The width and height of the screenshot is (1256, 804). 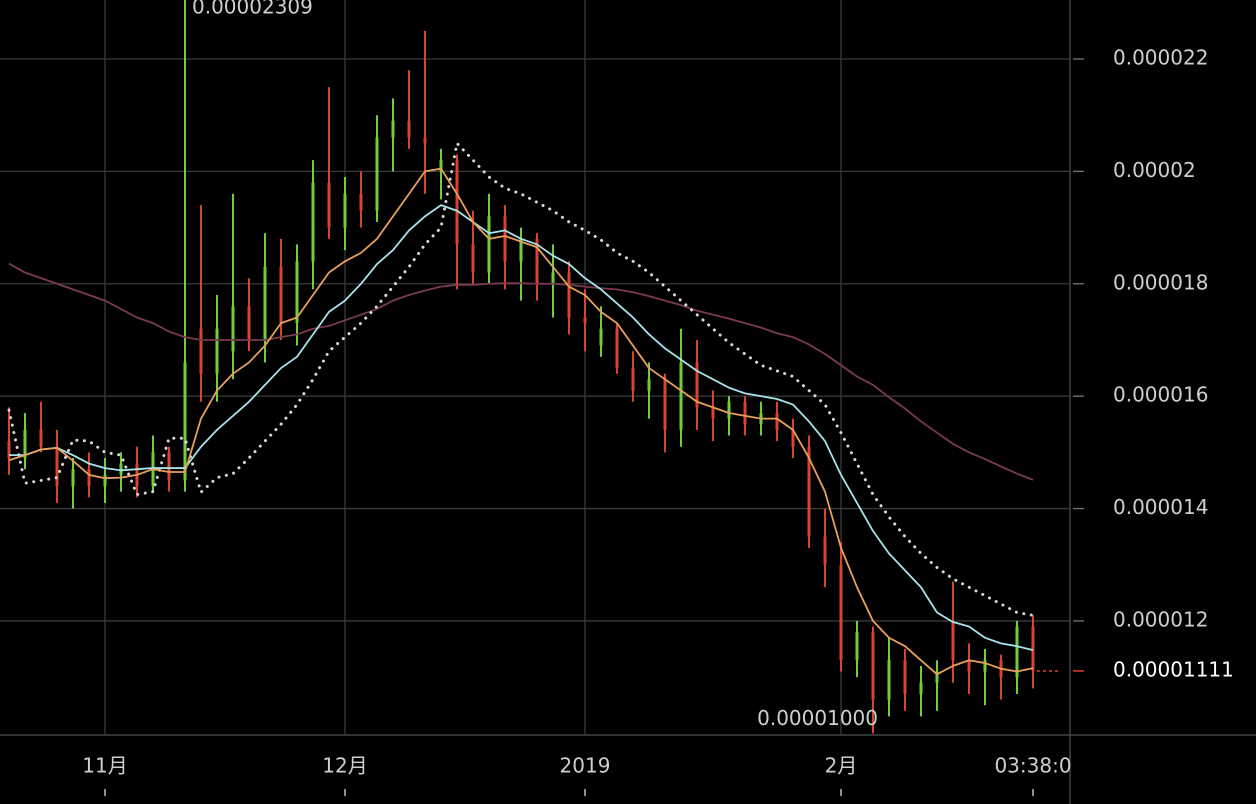 I want to click on high-annotation: 0.00002309, so click(x=252, y=9).